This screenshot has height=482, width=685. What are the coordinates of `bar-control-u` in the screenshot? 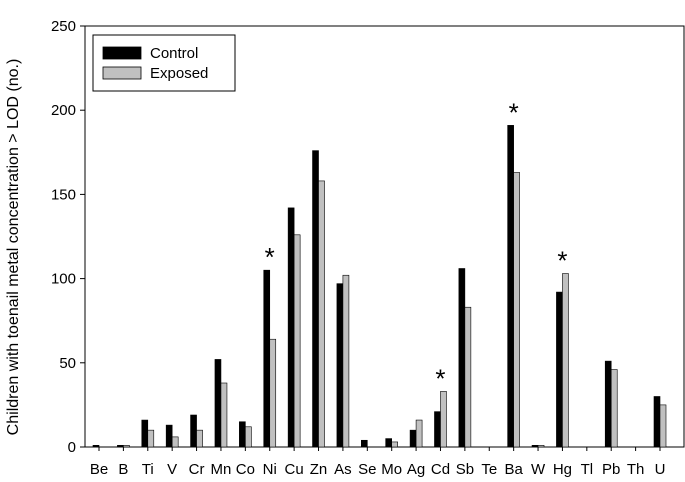 It's located at (657, 422).